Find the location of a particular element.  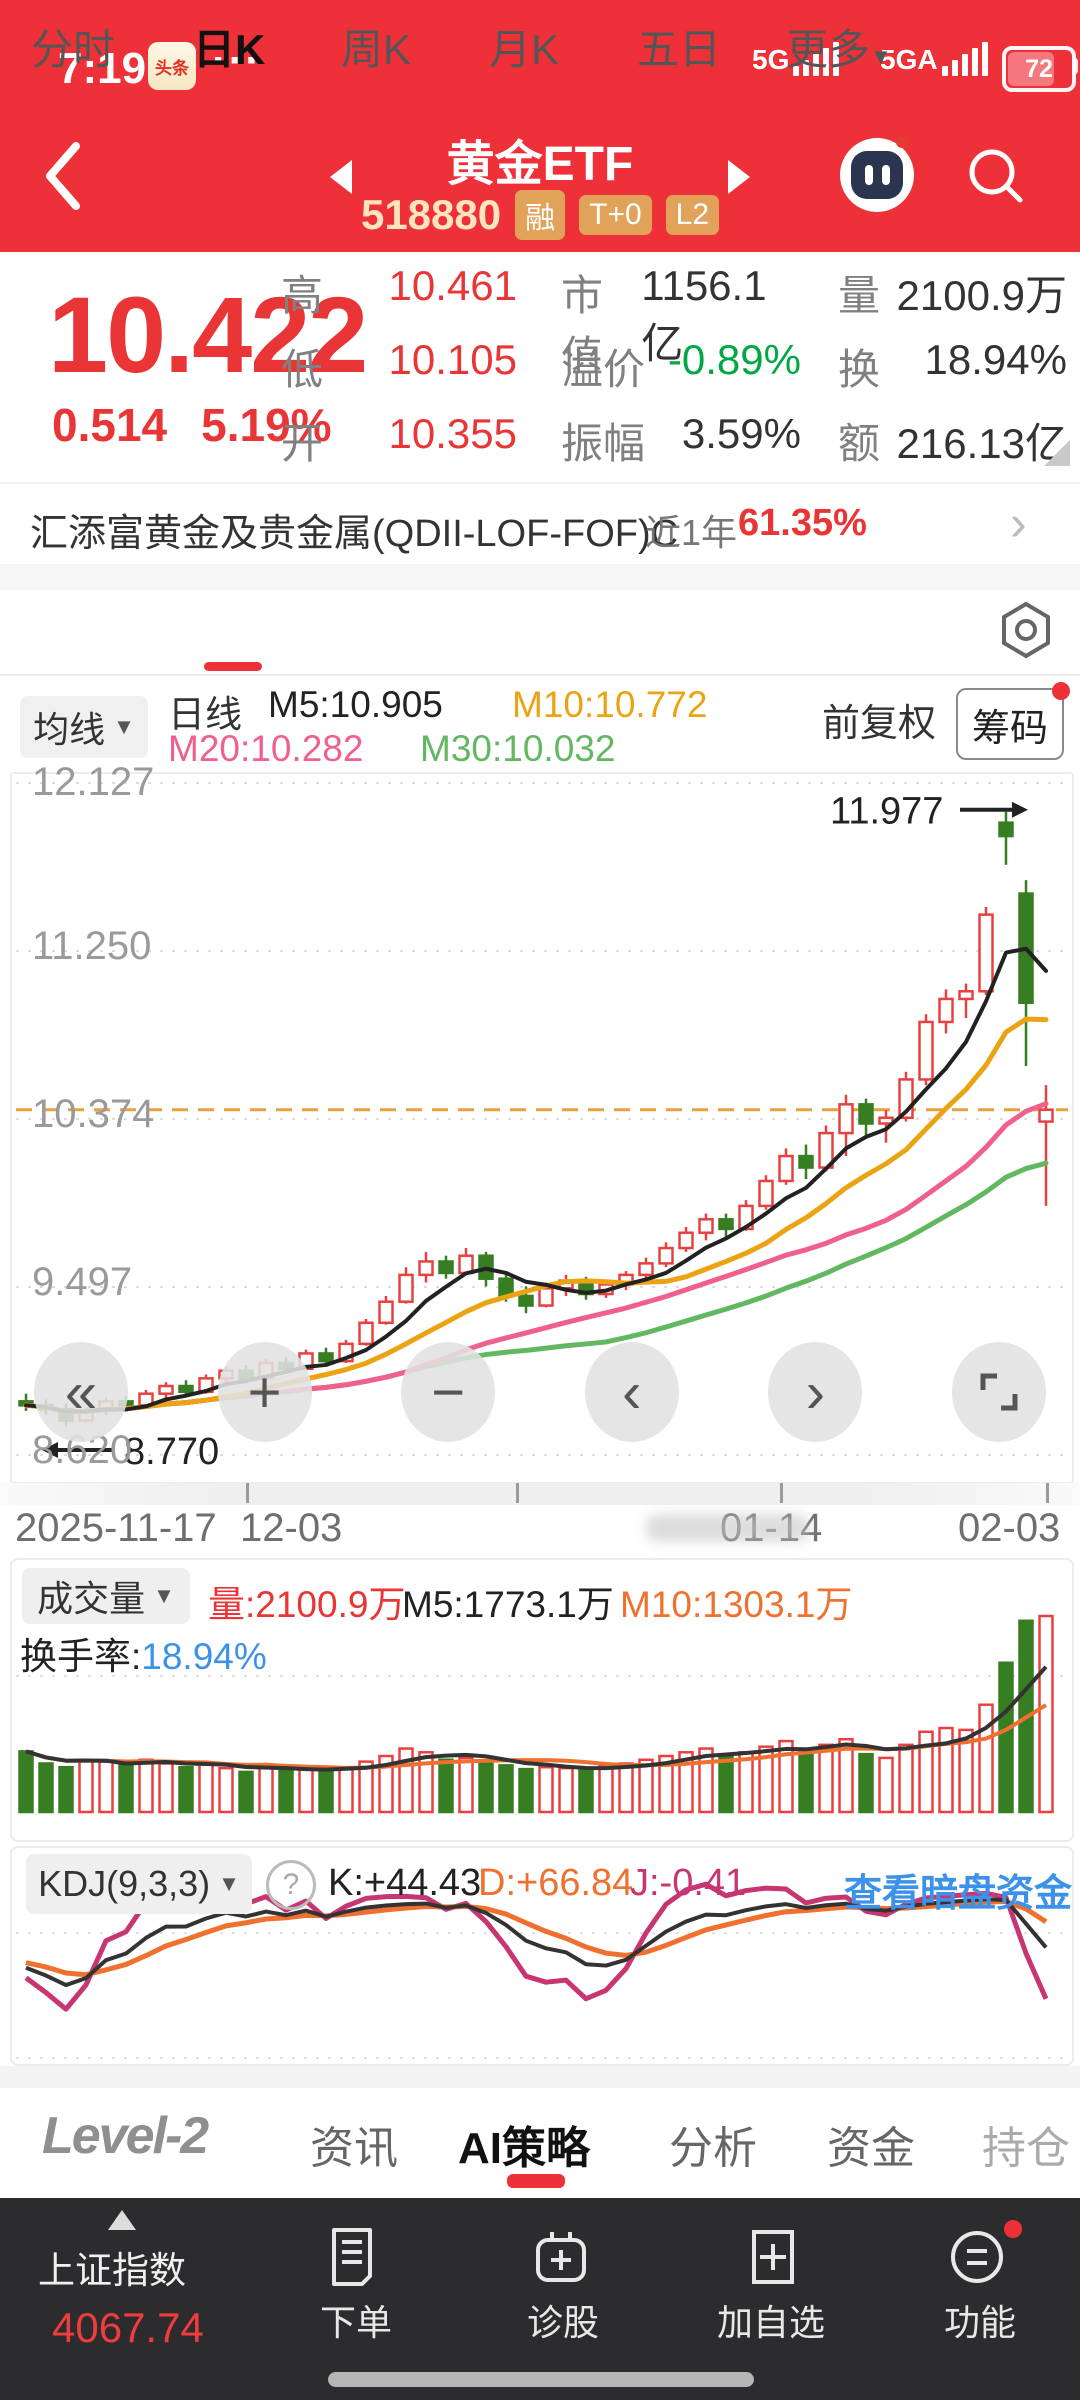

tab-daily-k: 日K is located at coordinates (229, 49).